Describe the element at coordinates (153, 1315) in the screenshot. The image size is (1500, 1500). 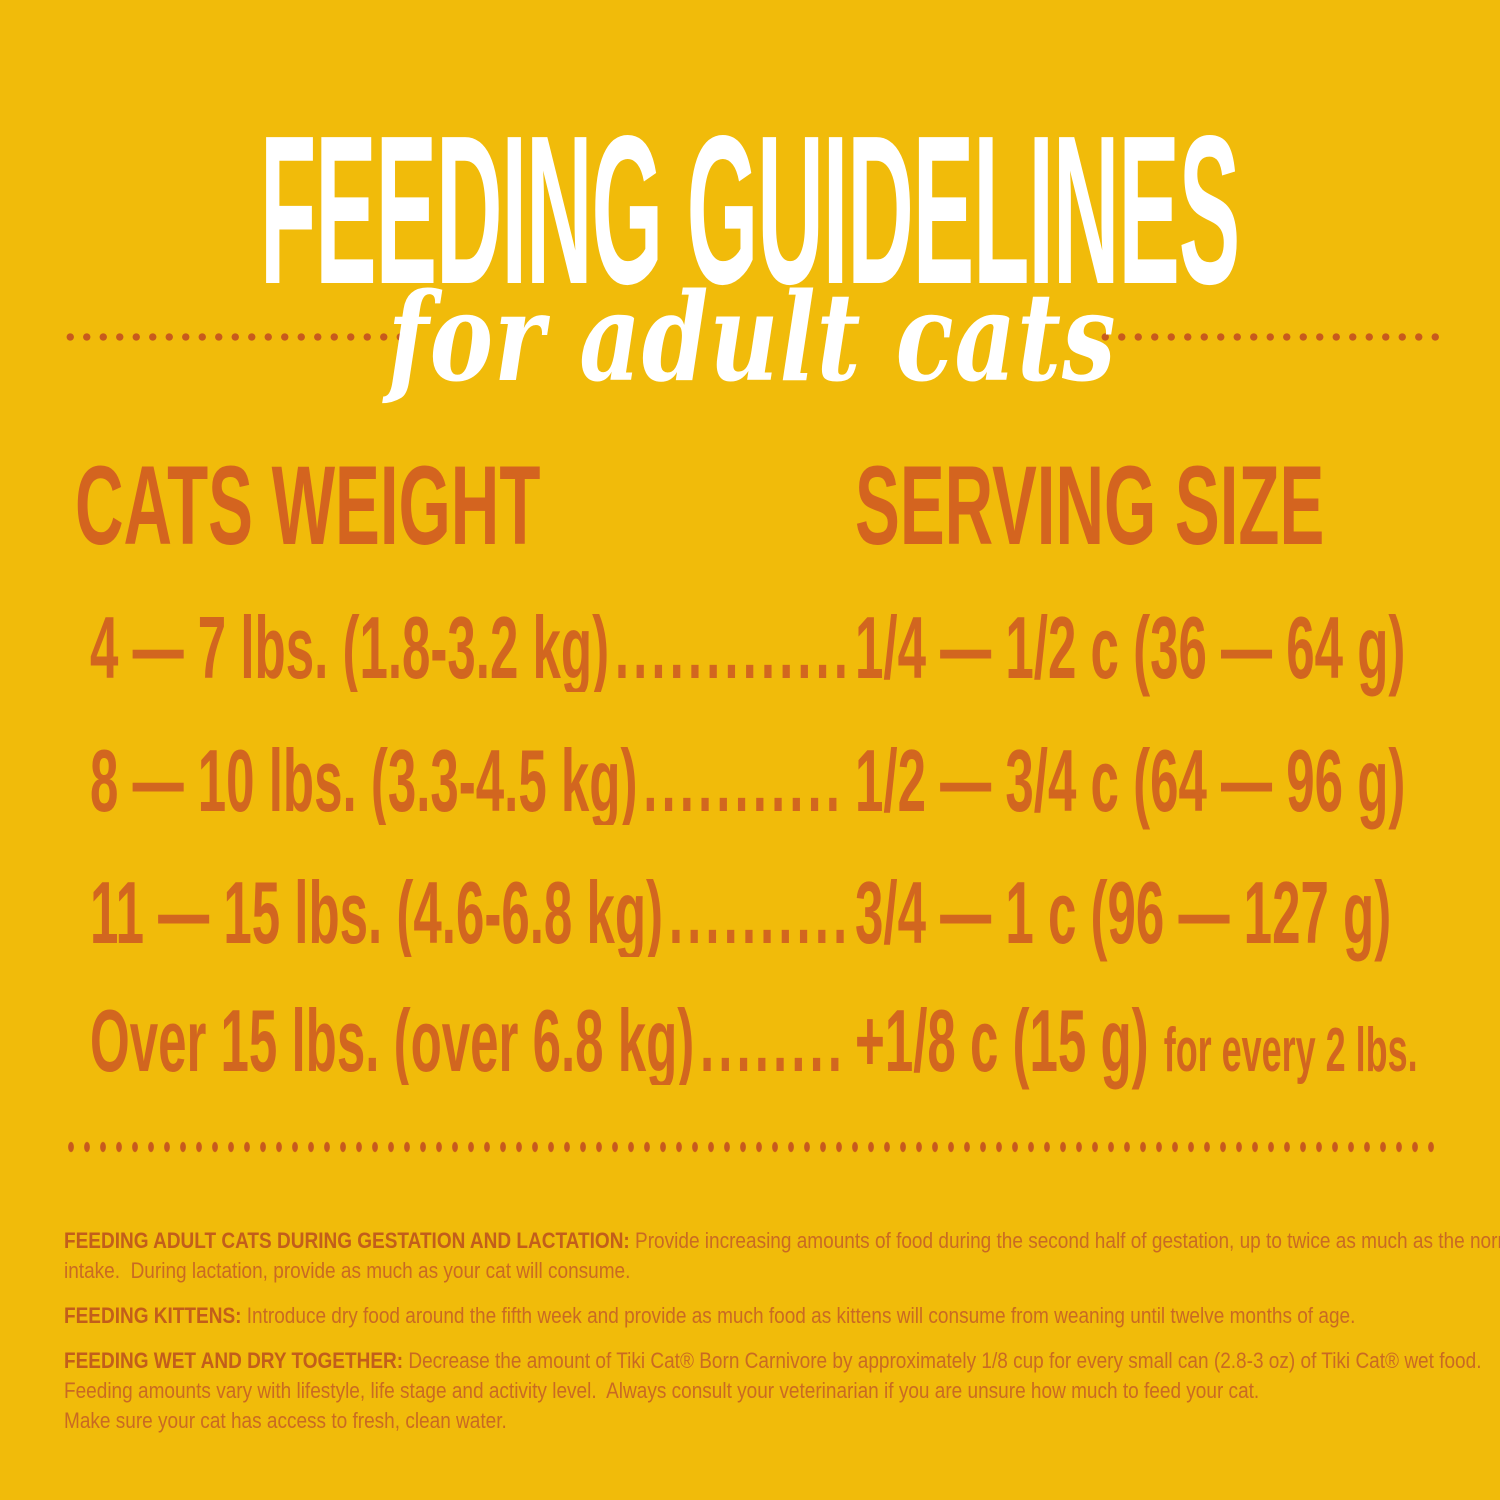
I see `note-label: FEEDING KITTENS:` at that location.